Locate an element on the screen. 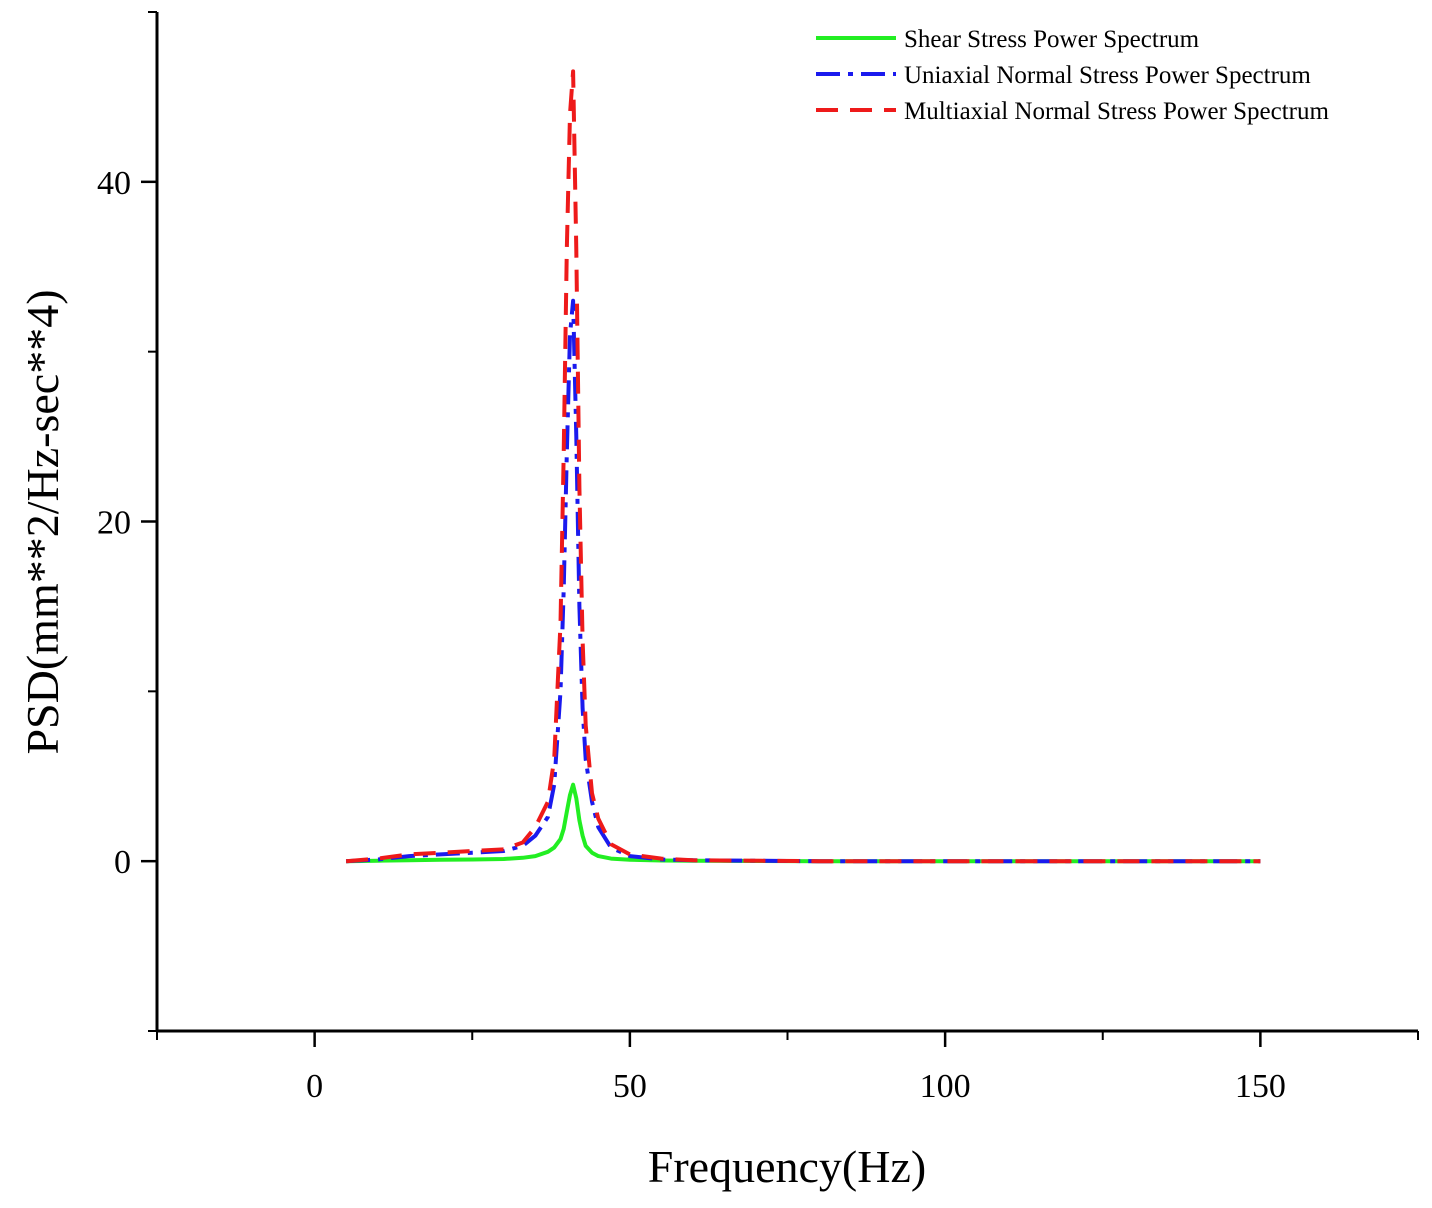  y-tick-label: 40 is located at coordinates (114, 183).